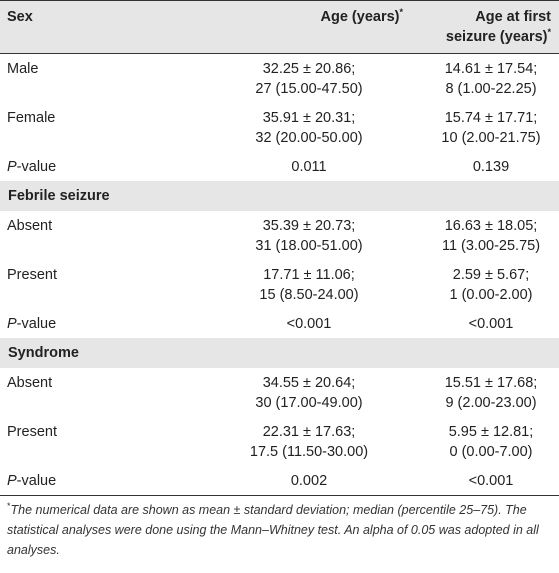 Image resolution: width=559 pixels, height=573 pixels. I want to click on seizure-age-median-range: 0 (0.00-7.00), so click(491, 452).